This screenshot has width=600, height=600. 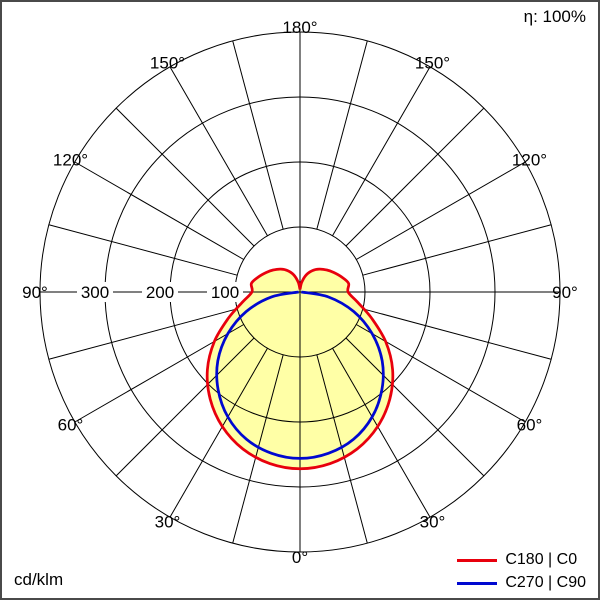 I want to click on legend-line-blue, so click(x=477, y=583).